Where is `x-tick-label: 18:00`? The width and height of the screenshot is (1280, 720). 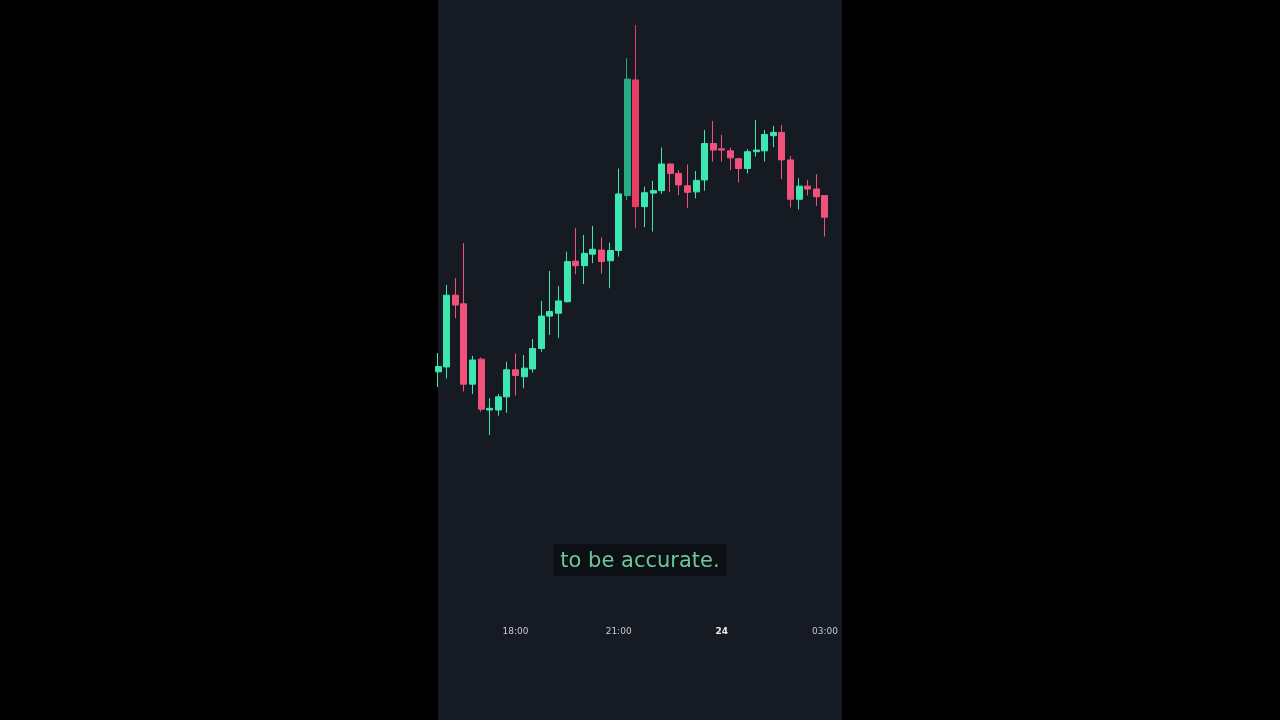 x-tick-label: 18:00 is located at coordinates (515, 630).